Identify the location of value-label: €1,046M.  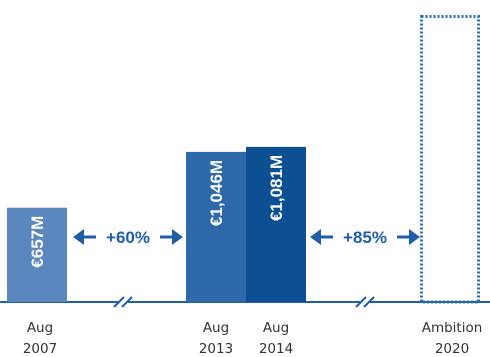
(216, 193).